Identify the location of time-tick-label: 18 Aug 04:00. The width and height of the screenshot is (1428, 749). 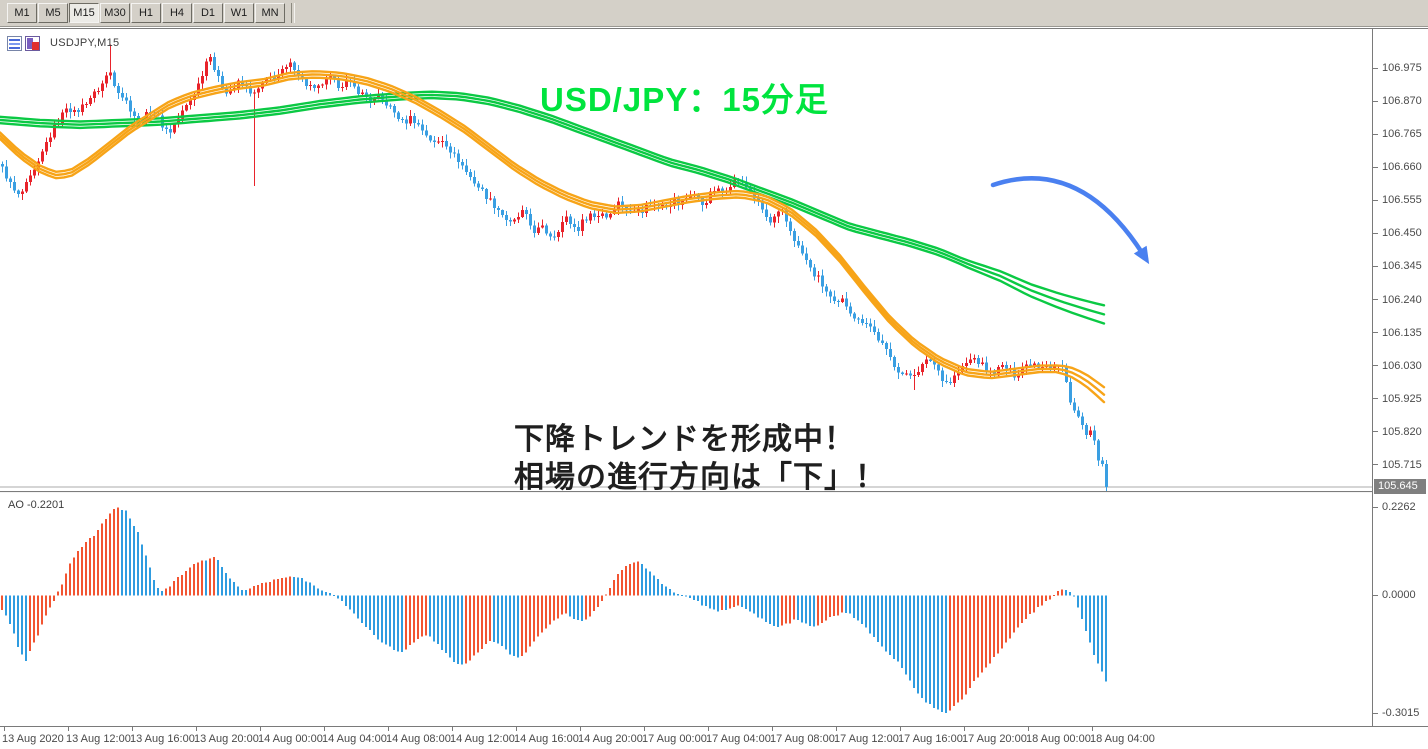
(1122, 739).